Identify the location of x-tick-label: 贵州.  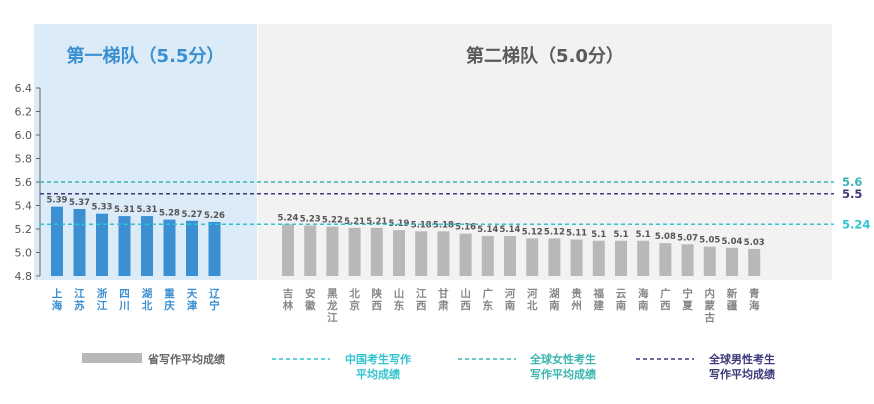
(576, 299).